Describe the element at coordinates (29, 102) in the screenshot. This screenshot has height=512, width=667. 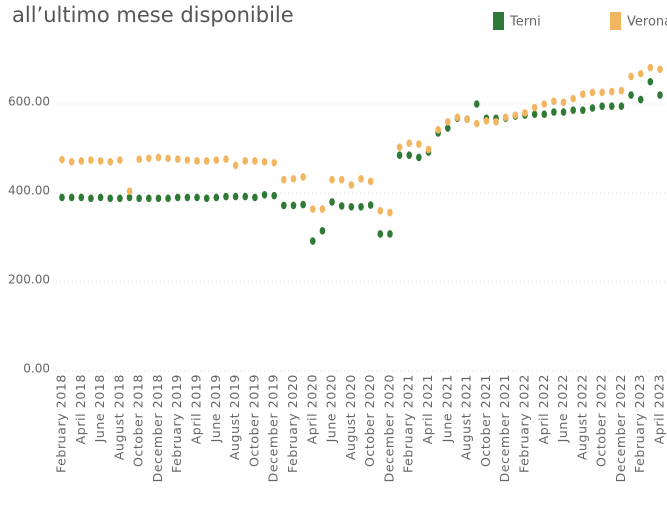
I see `y-tick-label: 600.00` at that location.